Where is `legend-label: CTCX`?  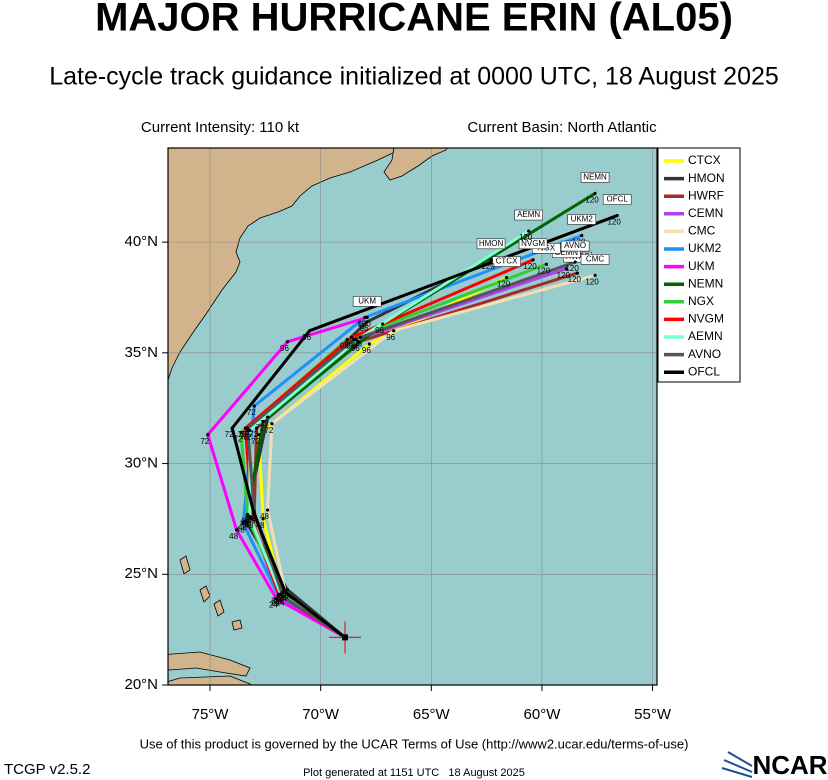
legend-label: CTCX is located at coordinates (704, 160).